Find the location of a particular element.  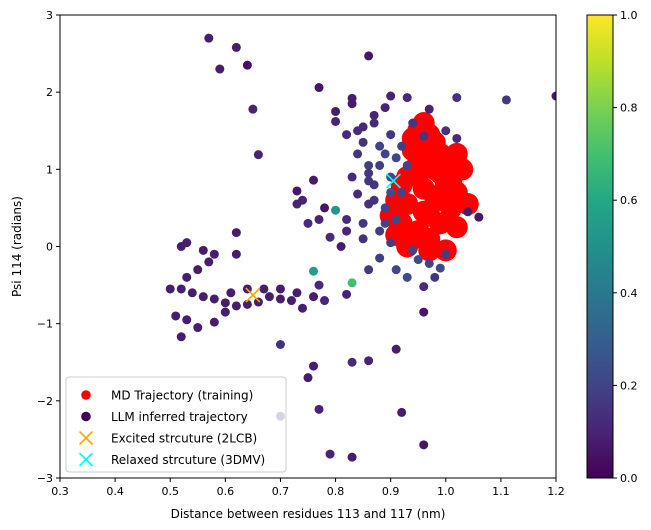

structure-markers is located at coordinates (323, 238).